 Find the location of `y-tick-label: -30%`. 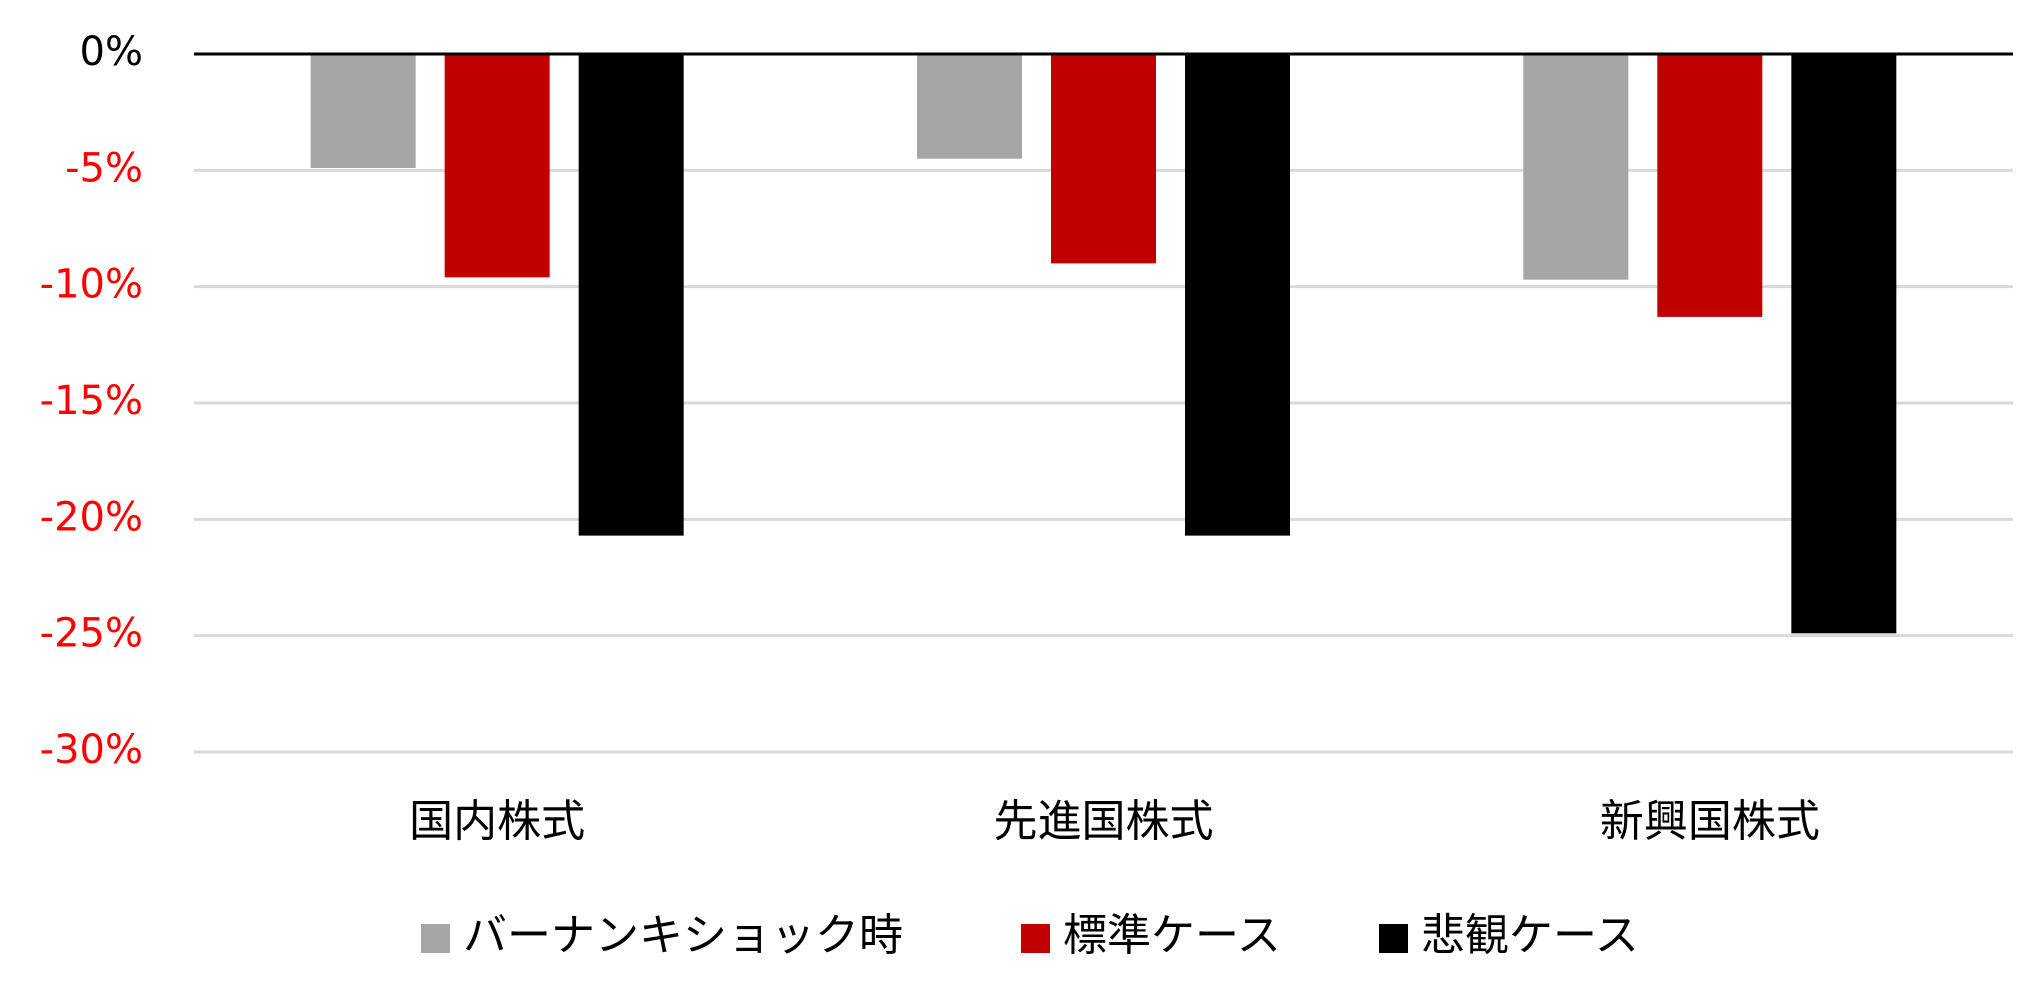

y-tick-label: -30% is located at coordinates (91, 750).